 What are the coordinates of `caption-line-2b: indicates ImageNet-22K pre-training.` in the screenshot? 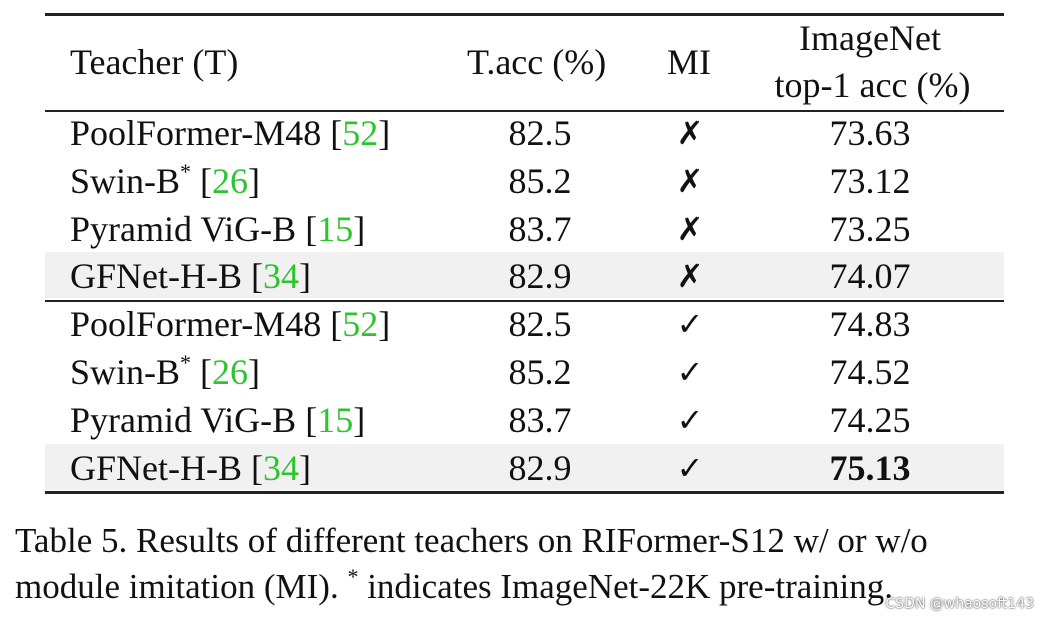 It's located at (630, 586).